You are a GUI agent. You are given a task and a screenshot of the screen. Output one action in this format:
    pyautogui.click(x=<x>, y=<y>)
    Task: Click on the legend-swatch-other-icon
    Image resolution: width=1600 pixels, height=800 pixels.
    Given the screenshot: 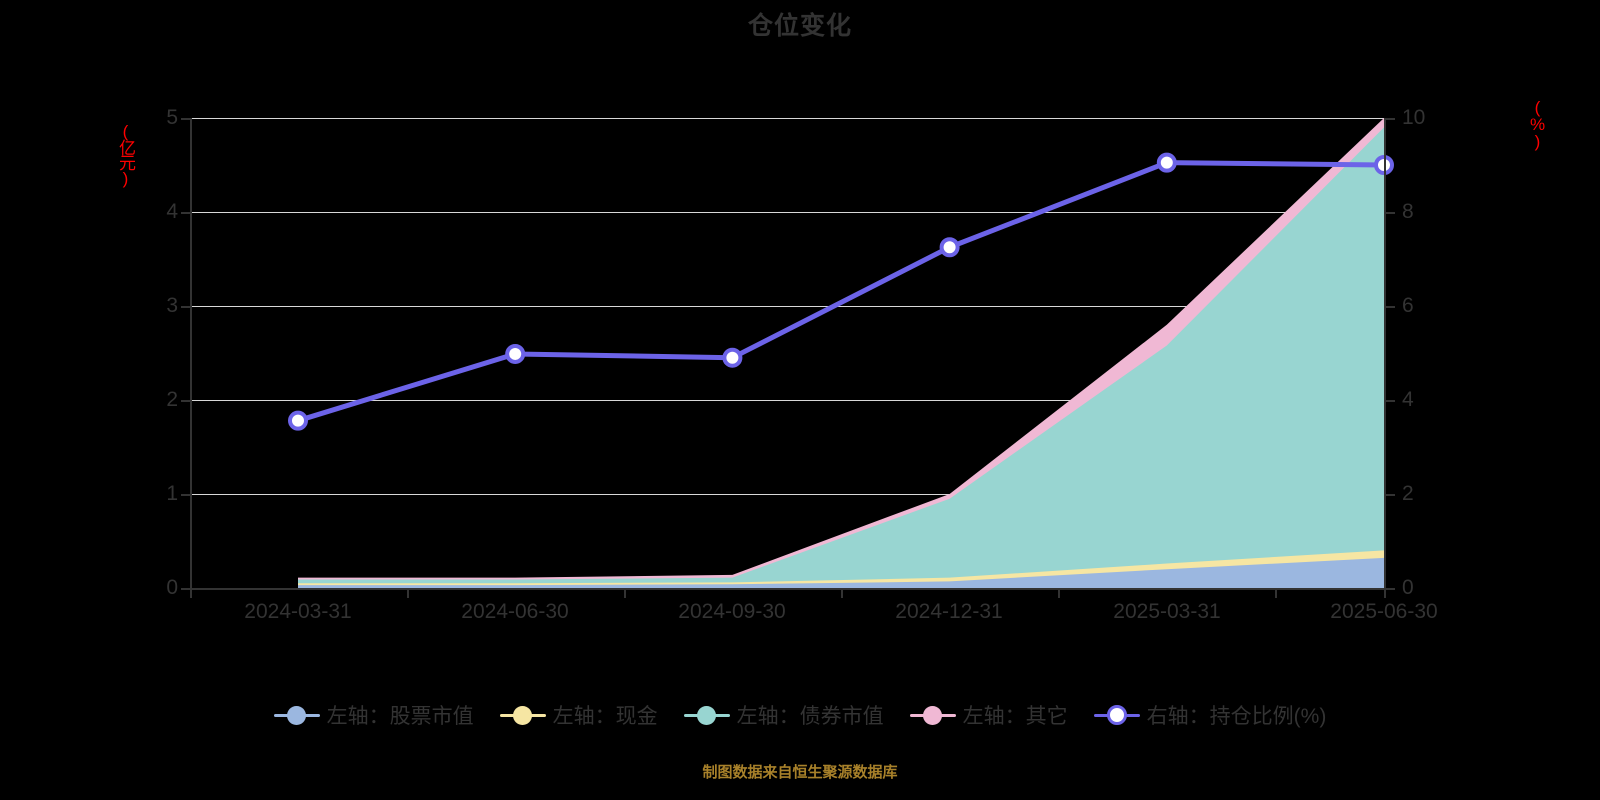 What is the action you would take?
    pyautogui.click(x=932, y=715)
    